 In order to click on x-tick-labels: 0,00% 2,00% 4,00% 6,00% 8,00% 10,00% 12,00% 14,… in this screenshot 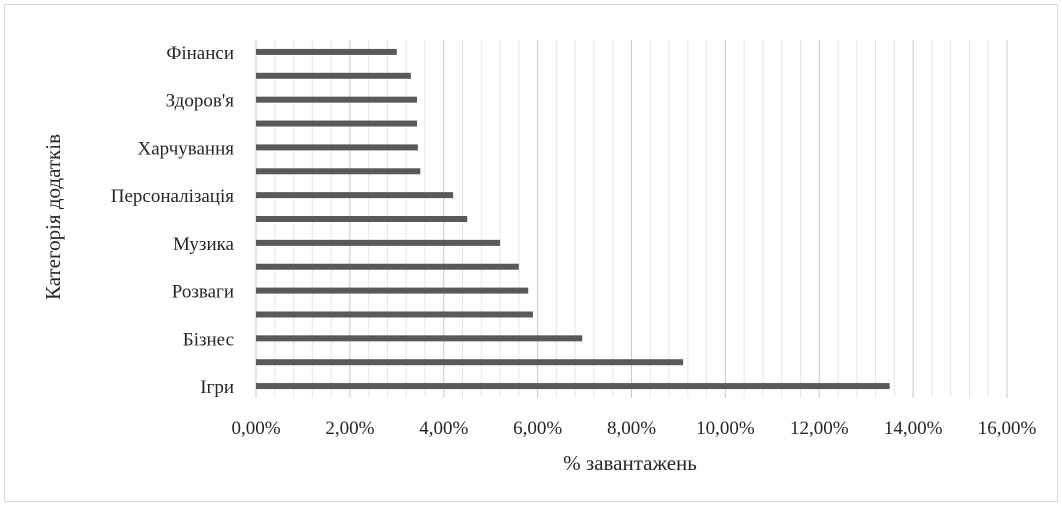, I will do `click(633, 428)`.